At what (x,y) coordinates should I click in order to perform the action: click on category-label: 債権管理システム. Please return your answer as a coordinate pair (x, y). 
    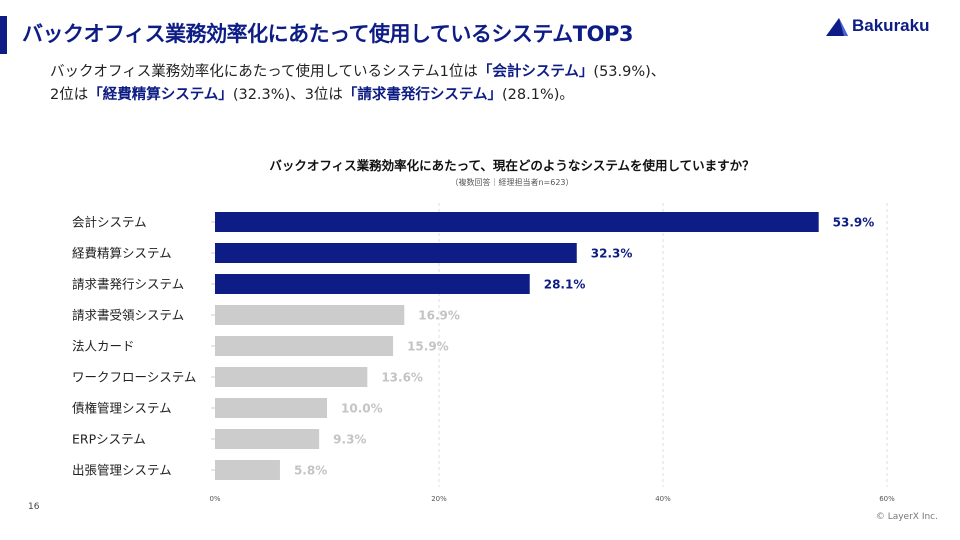
    Looking at the image, I should click on (122, 408).